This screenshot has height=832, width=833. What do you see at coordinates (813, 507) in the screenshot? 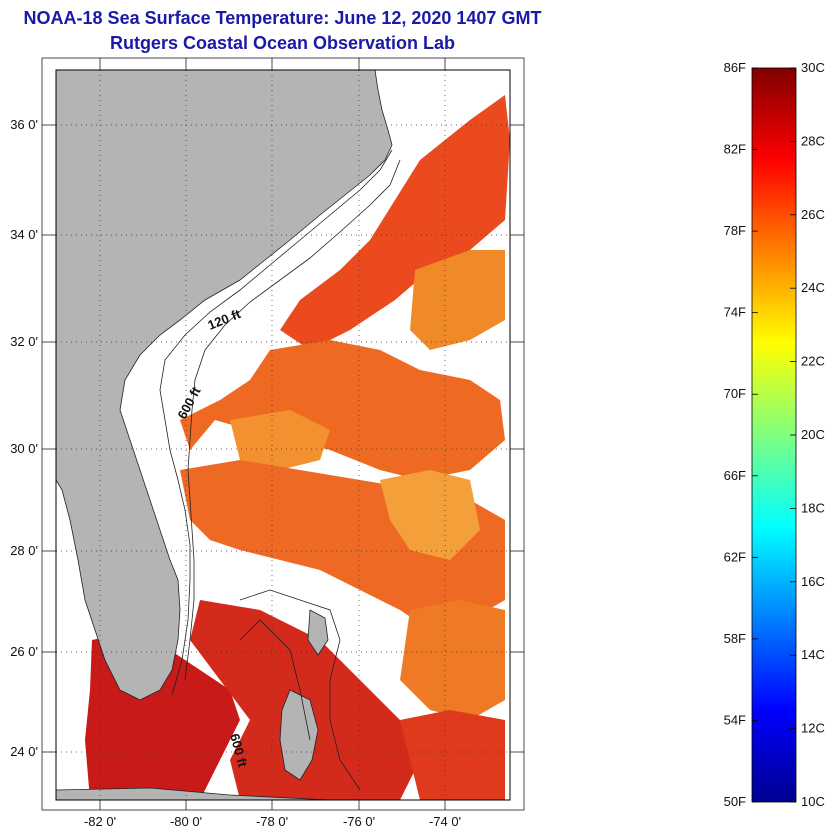
I see `celsius-label: 18C` at bounding box center [813, 507].